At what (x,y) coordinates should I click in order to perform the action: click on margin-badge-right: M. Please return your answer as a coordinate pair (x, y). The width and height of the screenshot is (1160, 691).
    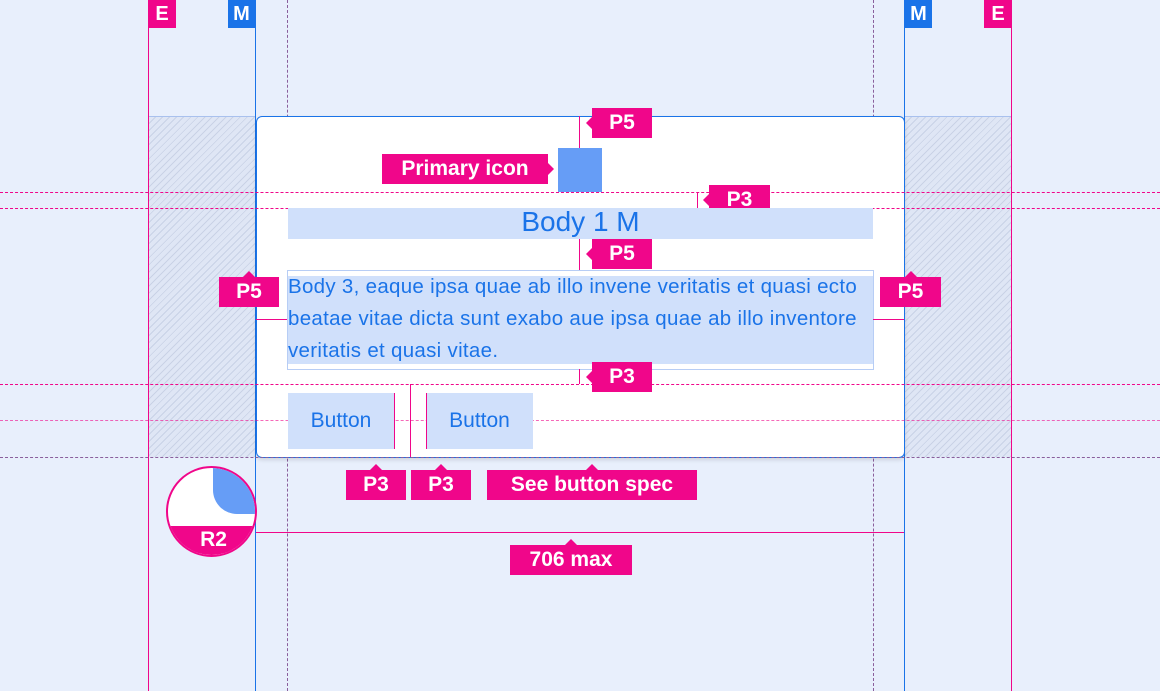
    Looking at the image, I should click on (918, 14).